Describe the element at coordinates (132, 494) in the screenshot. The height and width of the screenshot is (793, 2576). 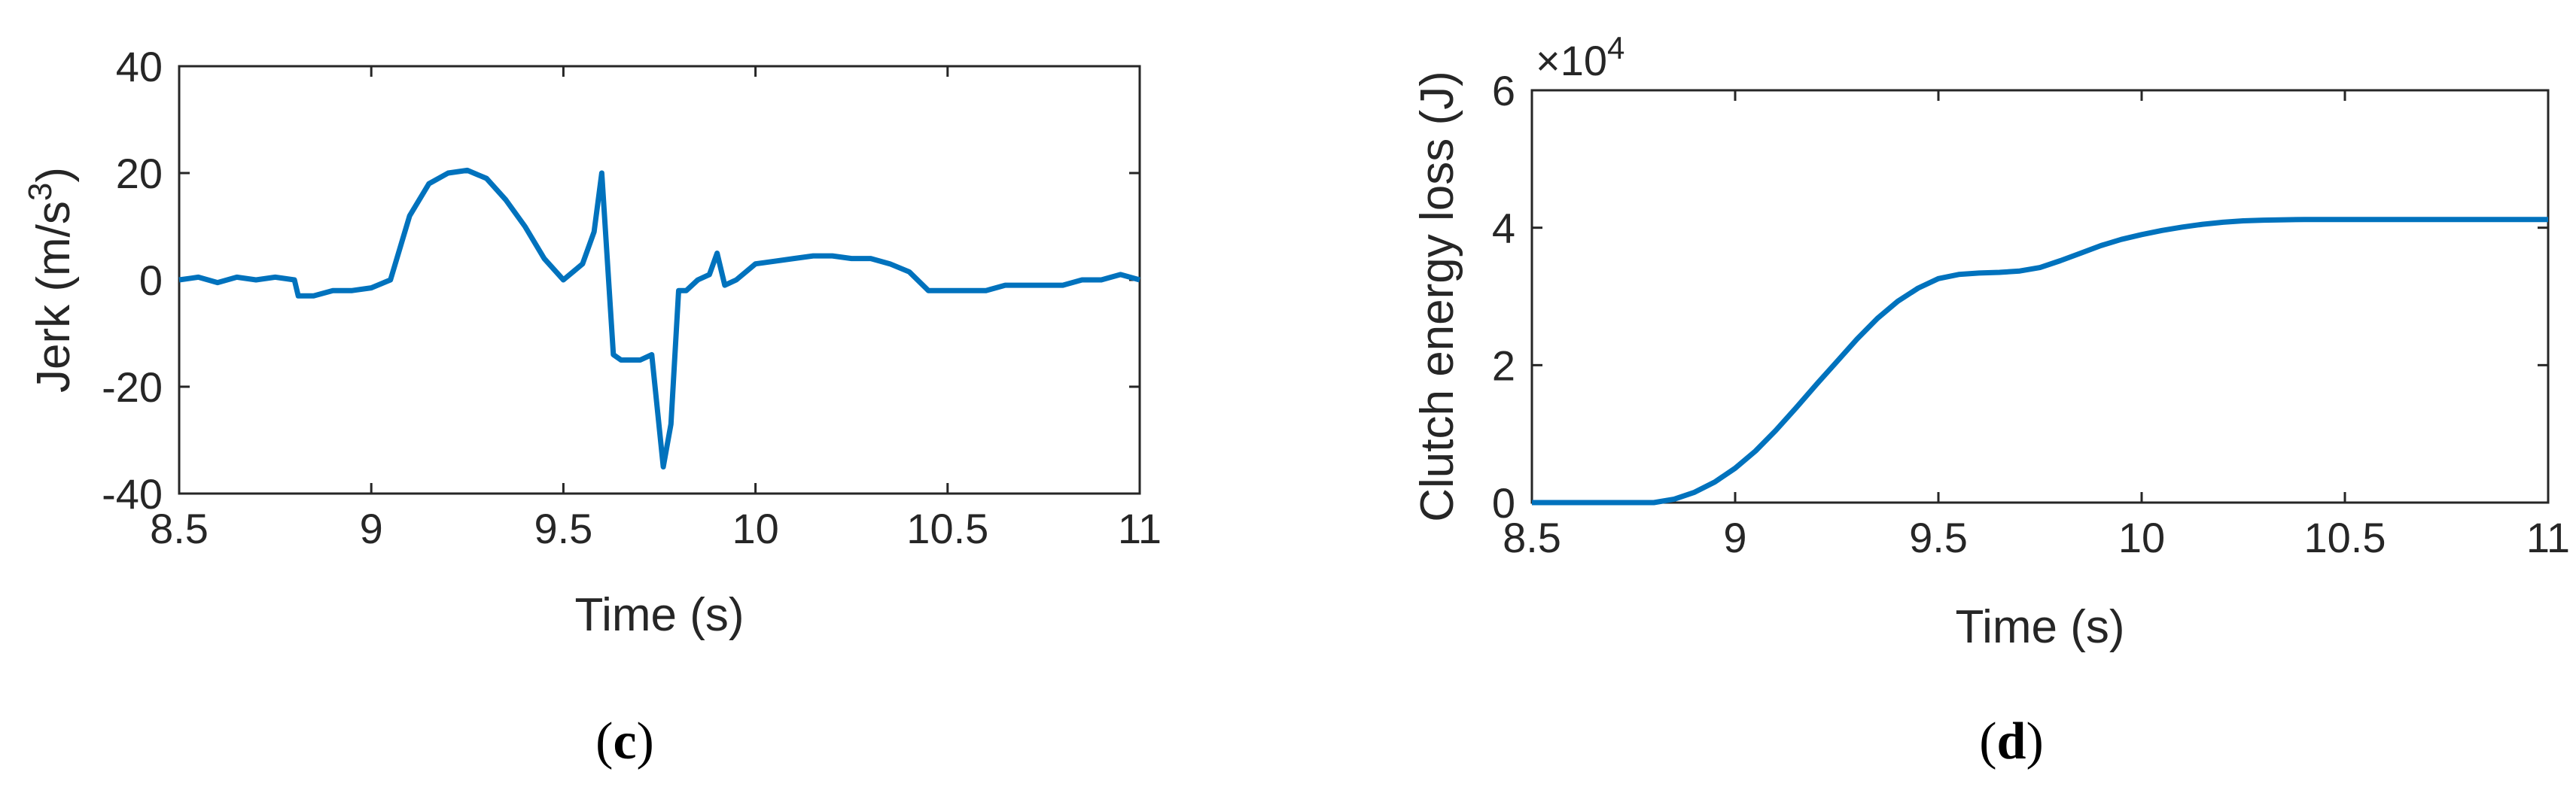
I see `y-tick-label: -40` at that location.